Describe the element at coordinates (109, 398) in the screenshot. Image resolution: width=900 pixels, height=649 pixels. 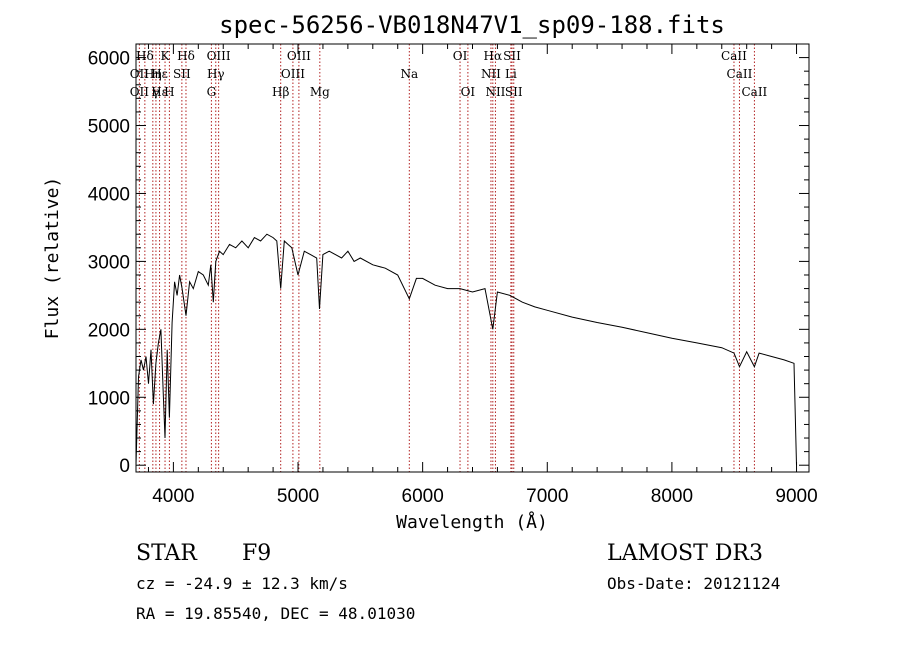
I see `y-tick-label: 1000` at that location.